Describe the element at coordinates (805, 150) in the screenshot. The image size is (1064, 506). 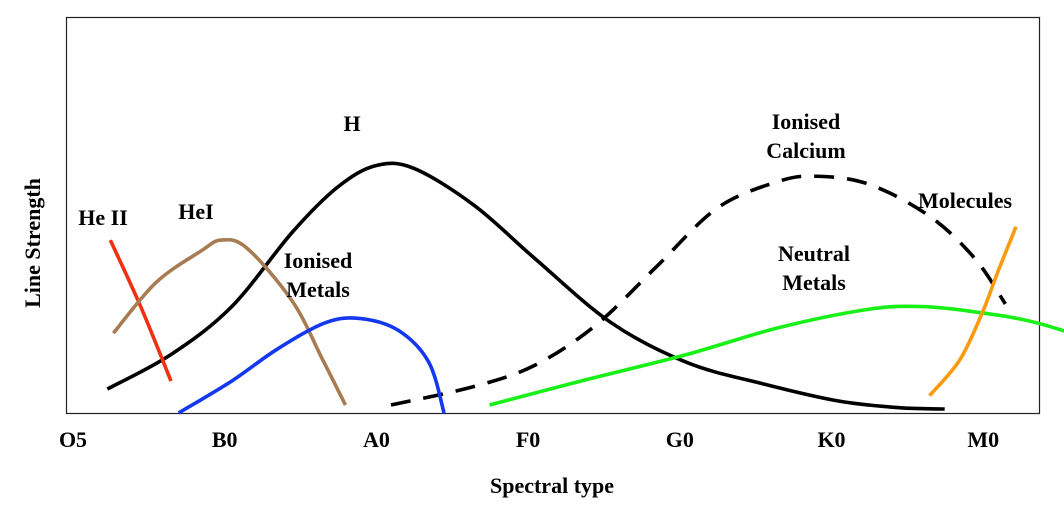
I see `series-label-ionised-calcium-line-2: Calcium` at that location.